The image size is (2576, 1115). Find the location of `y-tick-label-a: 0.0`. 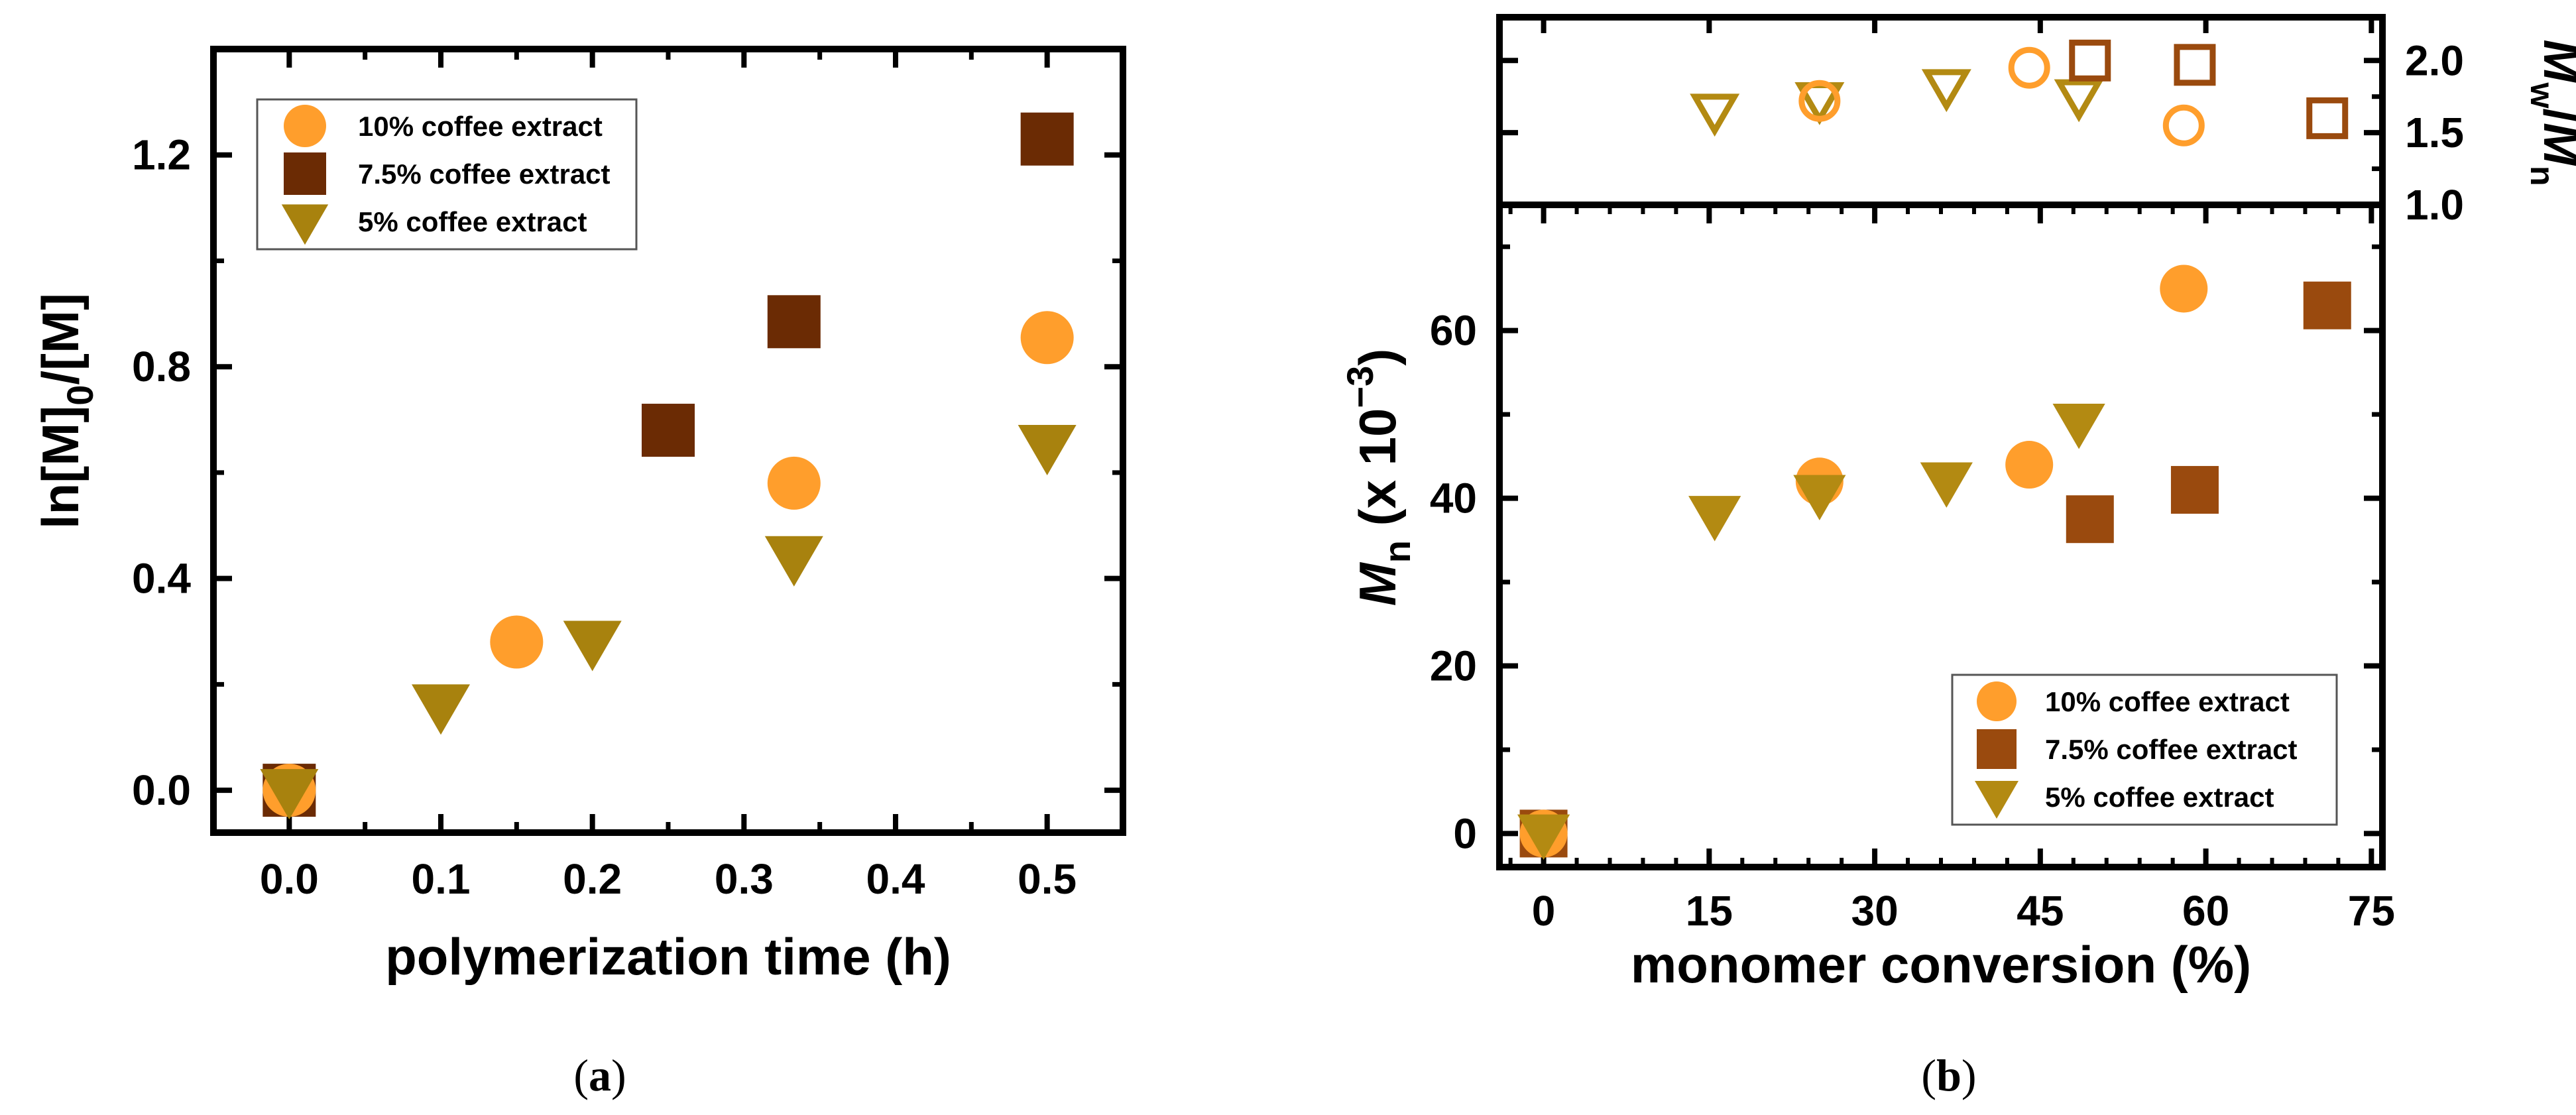

y-tick-label-a: 0.0 is located at coordinates (162, 790).